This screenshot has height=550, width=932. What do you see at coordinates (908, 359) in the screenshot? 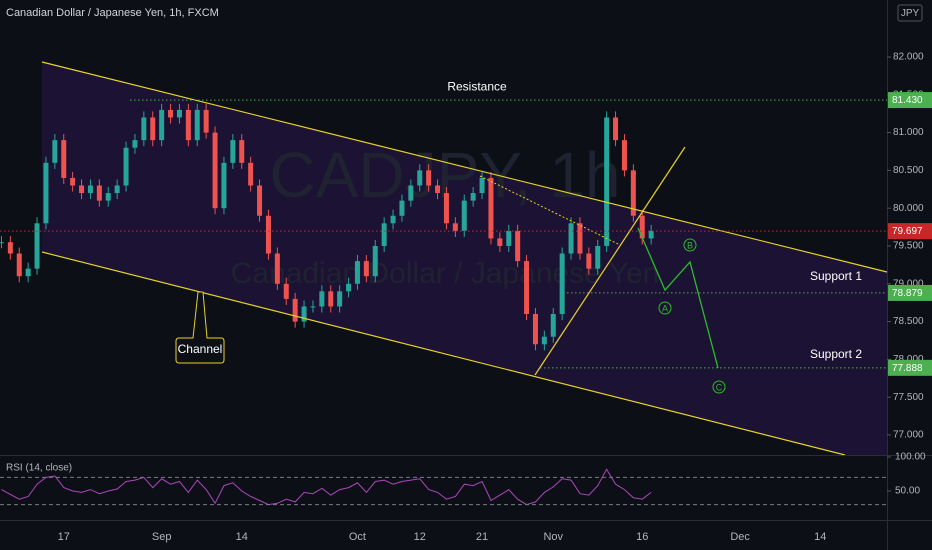
I see `y-tick-label: 78.000` at bounding box center [908, 359].